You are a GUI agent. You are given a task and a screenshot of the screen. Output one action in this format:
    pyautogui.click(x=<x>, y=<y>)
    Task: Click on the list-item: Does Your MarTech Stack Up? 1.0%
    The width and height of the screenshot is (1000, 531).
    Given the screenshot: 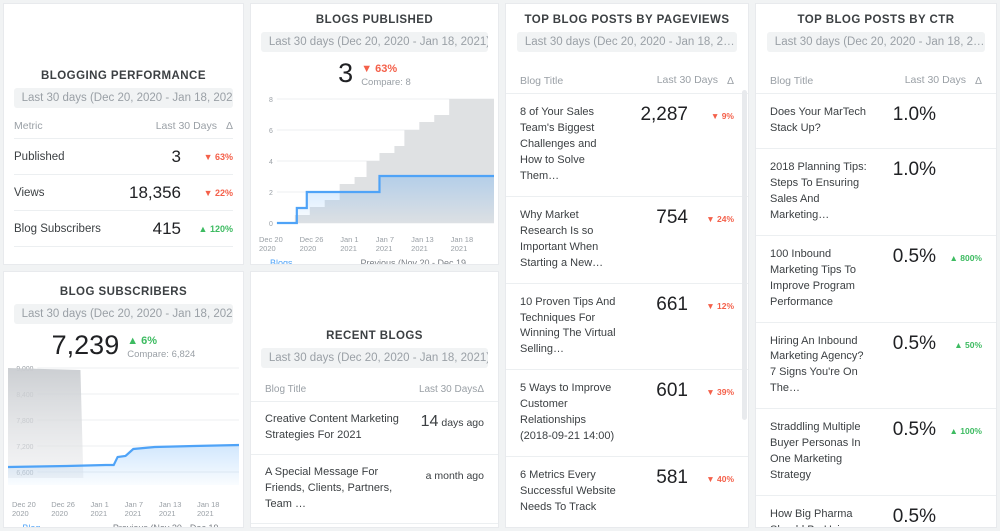 What is the action you would take?
    pyautogui.click(x=876, y=121)
    